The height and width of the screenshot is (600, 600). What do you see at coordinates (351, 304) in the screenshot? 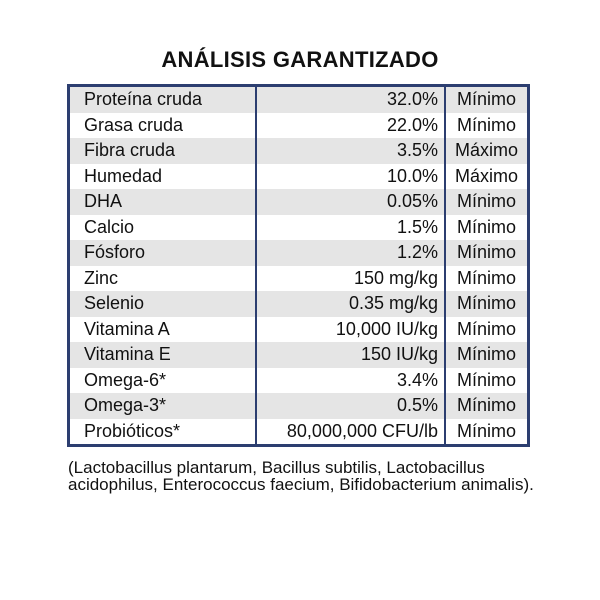
I see `nutrient-value: 0.35 mg/kg` at bounding box center [351, 304].